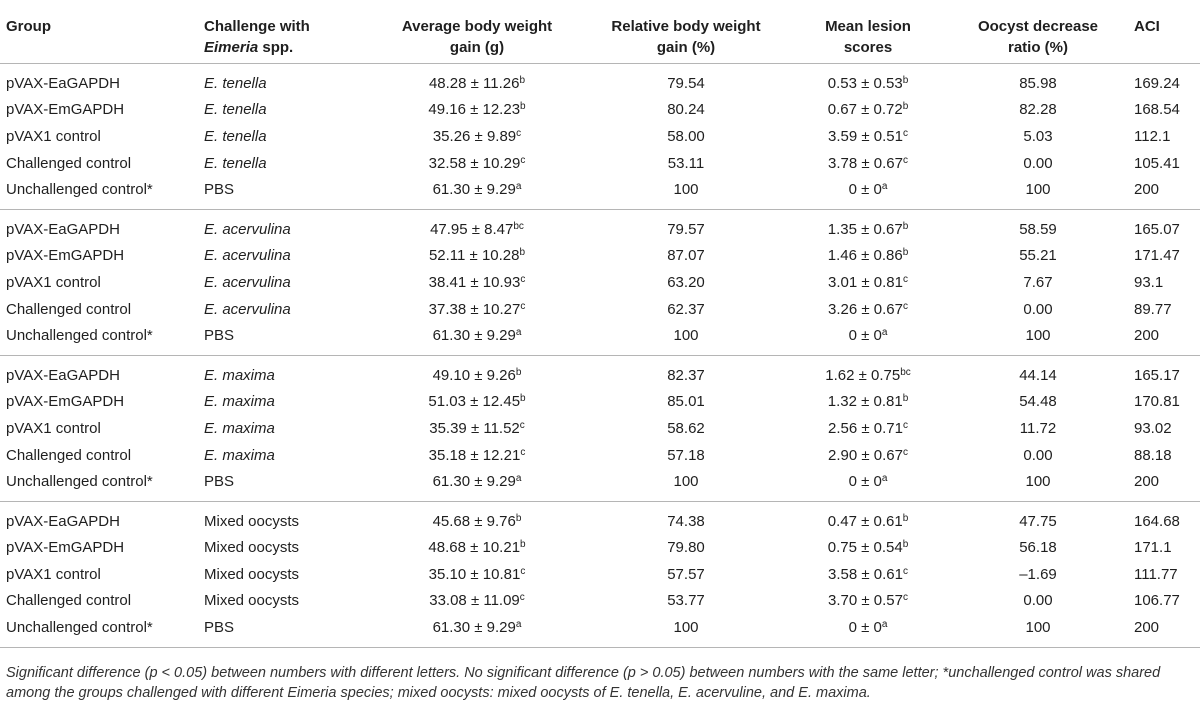 This screenshot has width=1200, height=708. Describe the element at coordinates (865, 229) in the screenshot. I see `cell-mls-value: 1.35 ± 0.67` at that location.